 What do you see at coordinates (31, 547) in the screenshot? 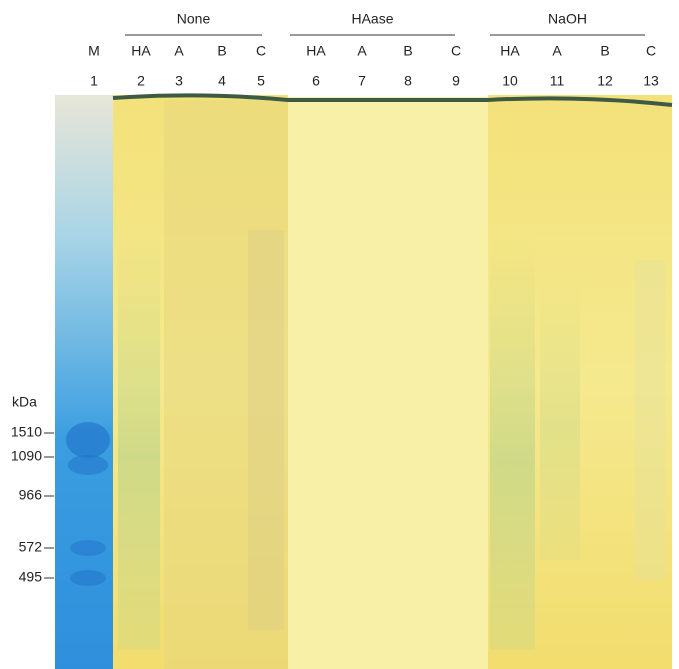
I see `marker-size: 572` at bounding box center [31, 547].